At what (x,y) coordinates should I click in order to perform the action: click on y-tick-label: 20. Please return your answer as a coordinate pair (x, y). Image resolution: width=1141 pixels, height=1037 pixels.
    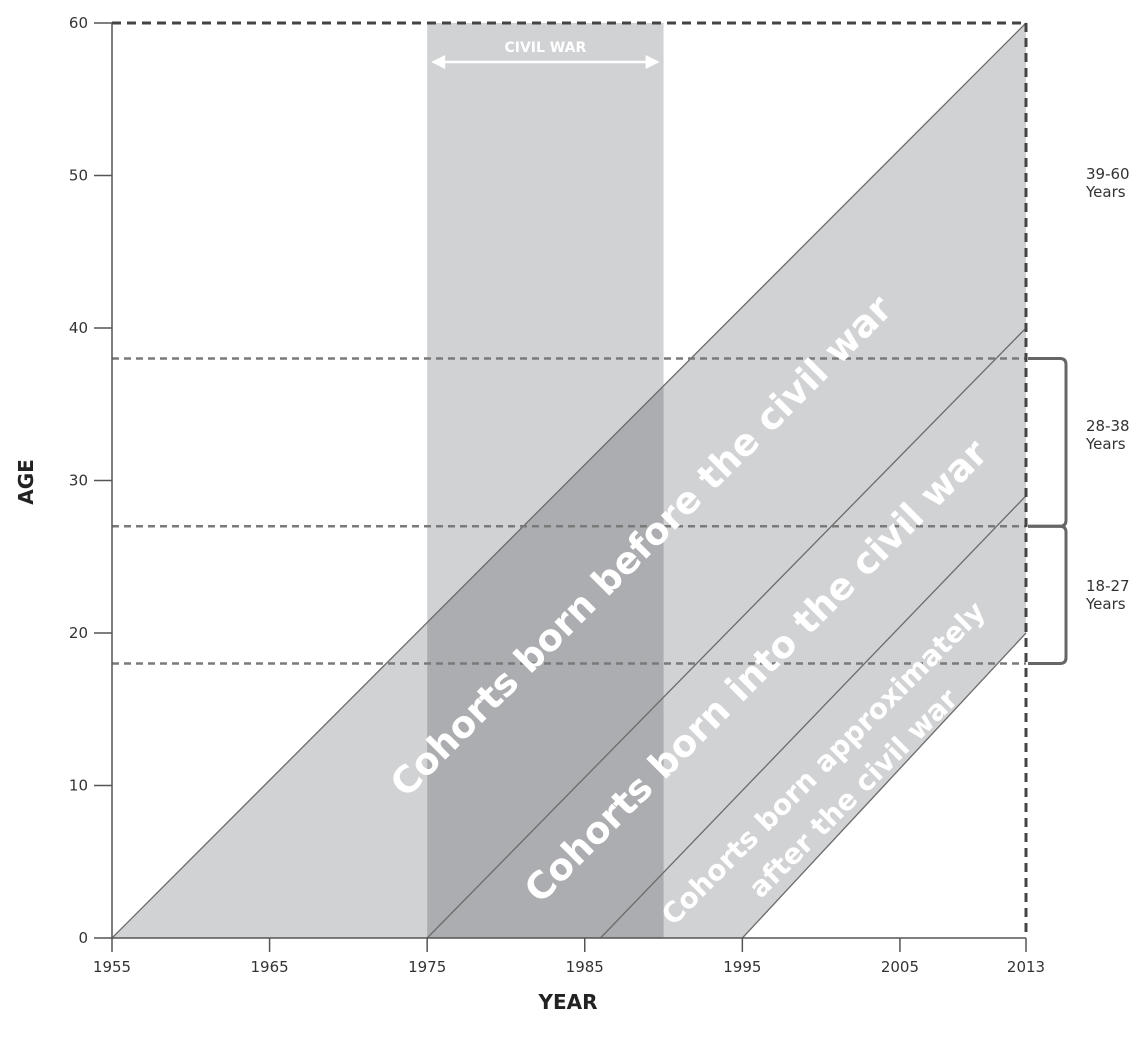
    Looking at the image, I should click on (78, 633).